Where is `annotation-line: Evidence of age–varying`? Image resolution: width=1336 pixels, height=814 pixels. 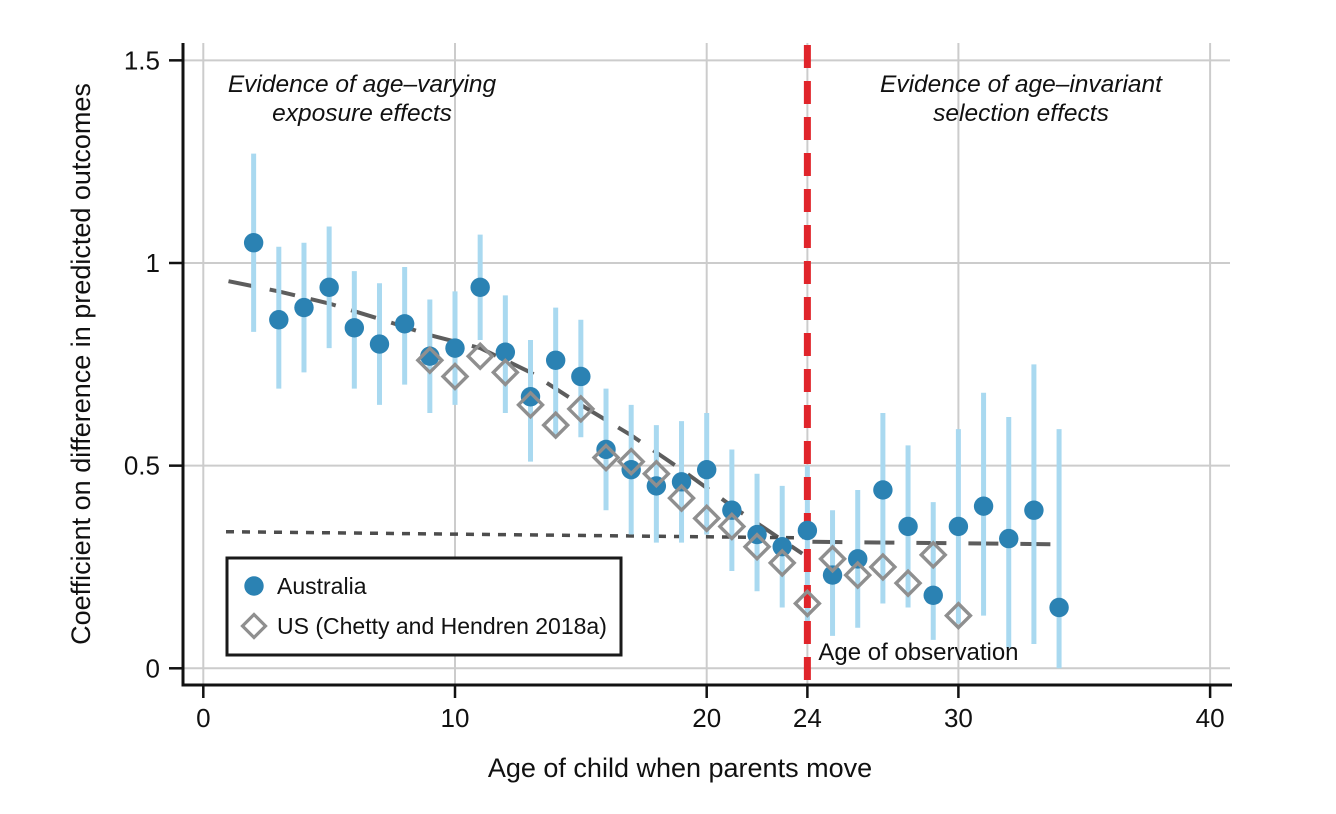
annotation-line: Evidence of age–varying is located at coordinates (362, 84).